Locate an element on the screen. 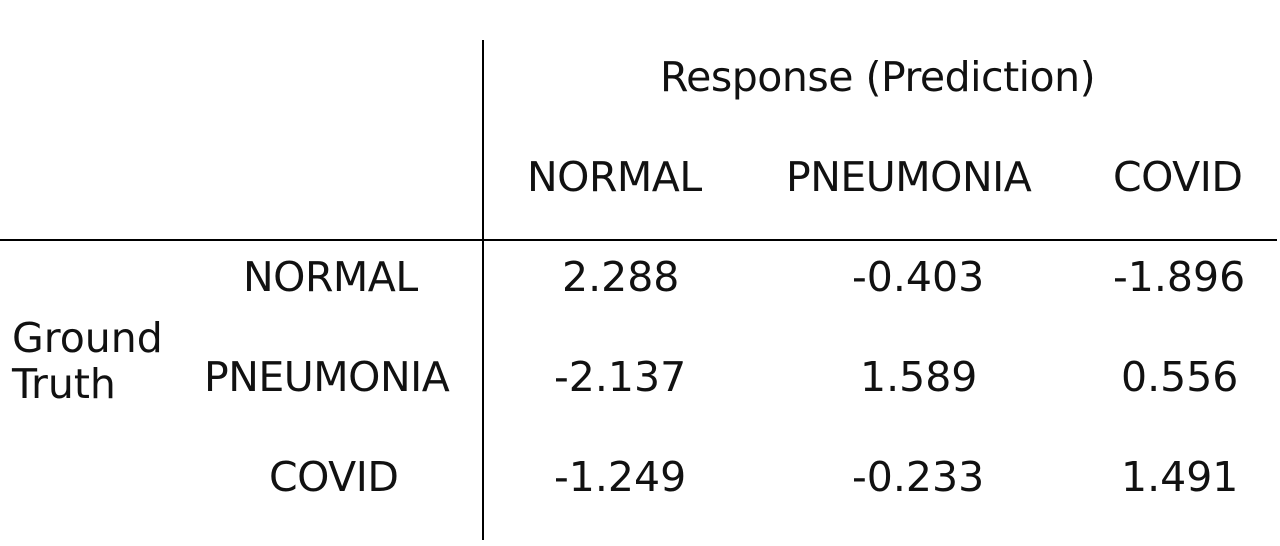 This screenshot has width=1280, height=546. row-header-covid: COVID is located at coordinates (334, 477).